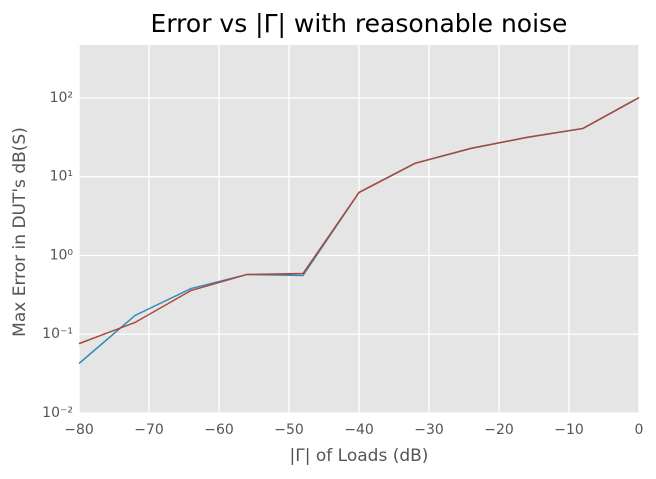  I want to click on x-axis-label: |Γ| of Loads (dB), so click(359, 456).